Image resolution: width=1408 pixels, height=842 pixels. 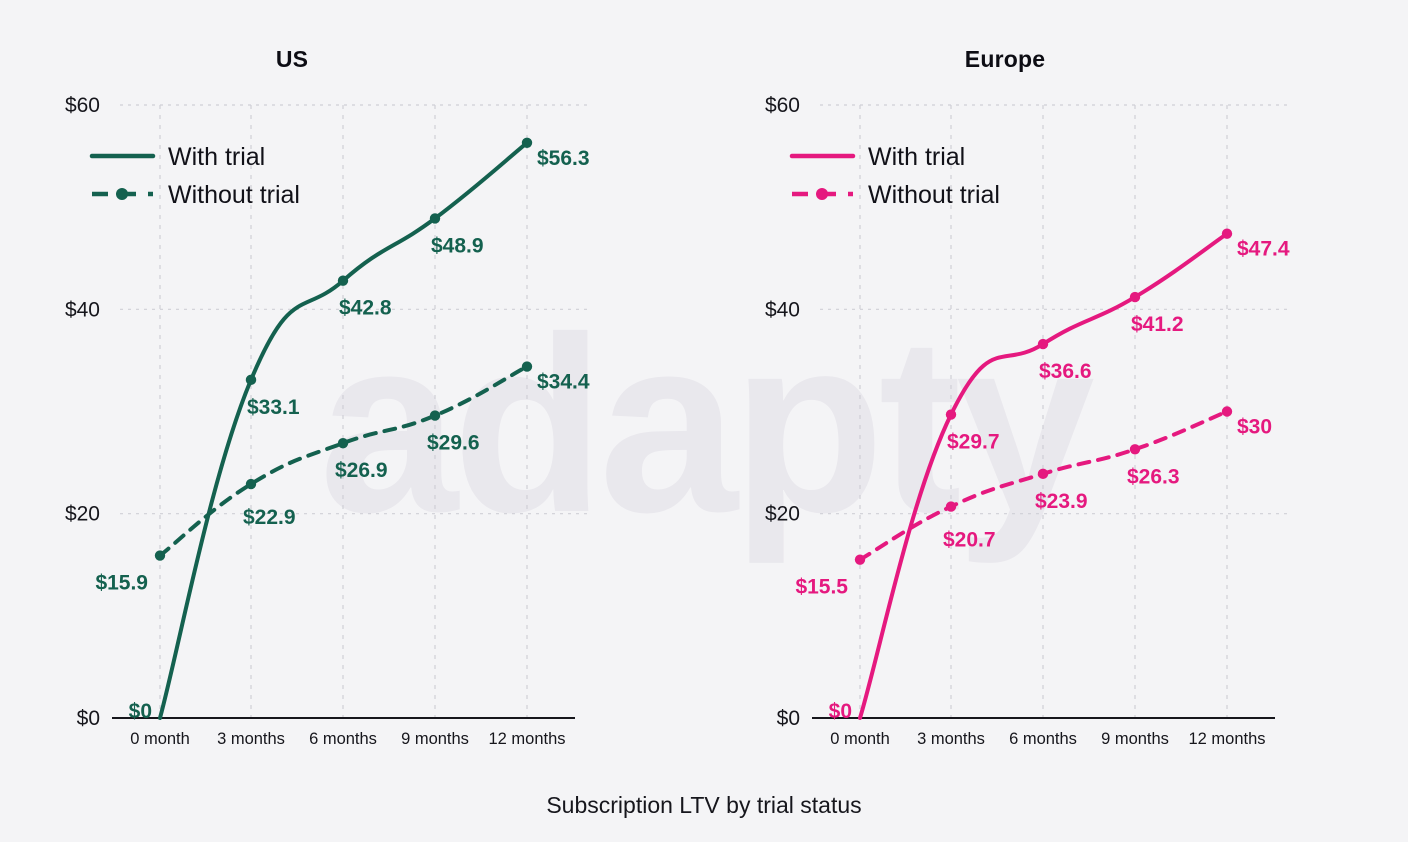 I want to click on data-point-label: $29.7, so click(x=973, y=442).